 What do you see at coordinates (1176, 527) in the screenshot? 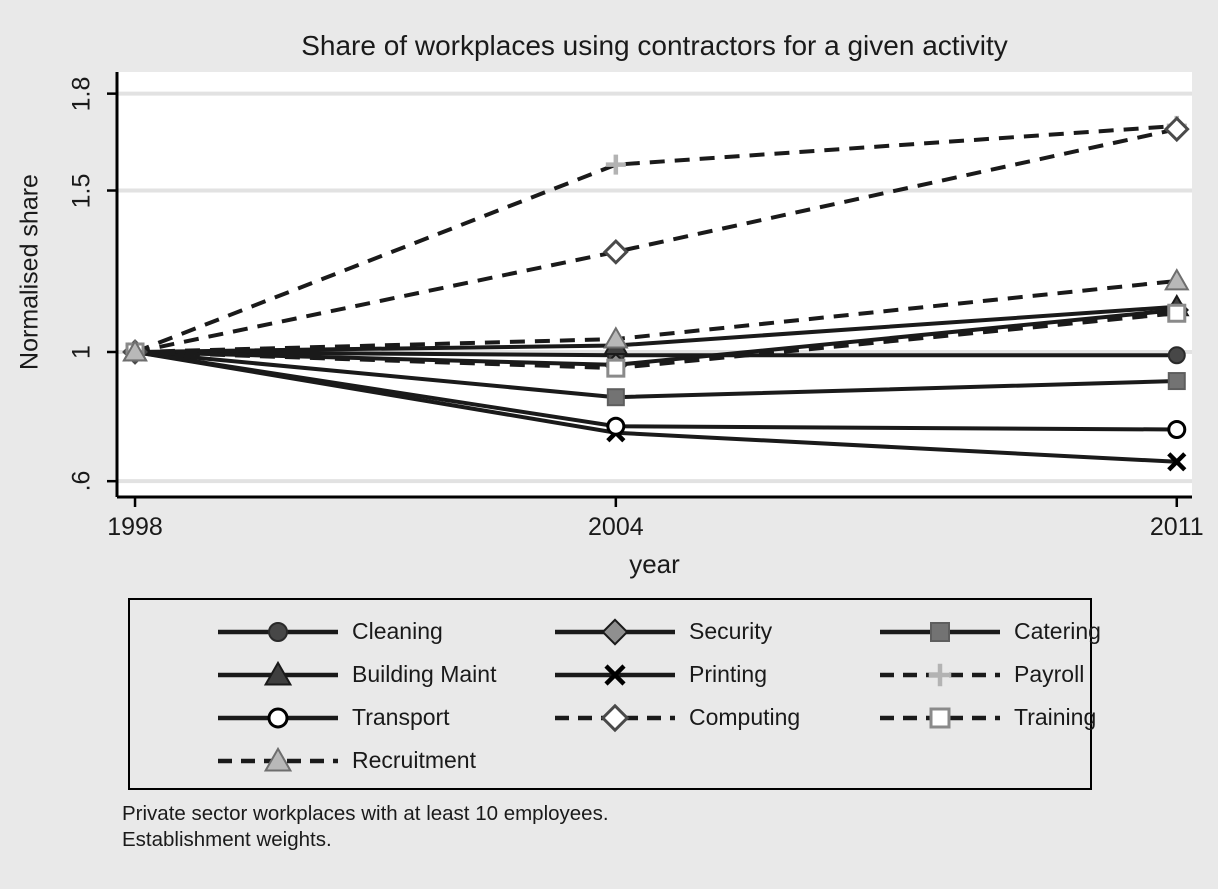
I see `x-tick-label: 2011` at bounding box center [1176, 527].